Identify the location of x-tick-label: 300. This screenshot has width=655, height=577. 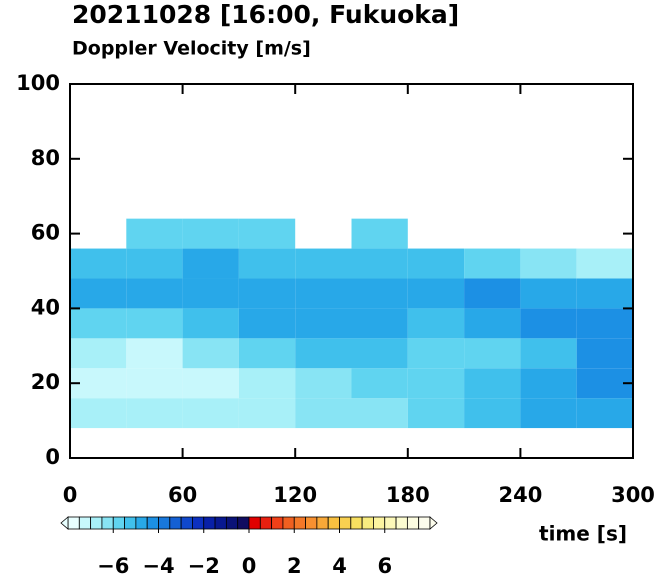
(633, 495).